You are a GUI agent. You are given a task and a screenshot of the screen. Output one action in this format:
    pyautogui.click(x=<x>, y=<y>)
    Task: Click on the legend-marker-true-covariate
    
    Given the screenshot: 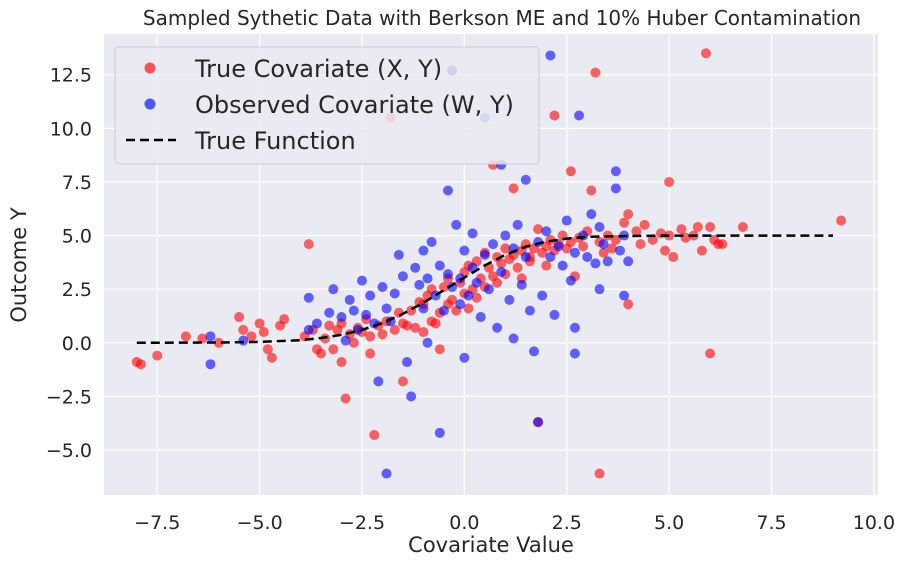 What is the action you would take?
    pyautogui.click(x=150, y=68)
    